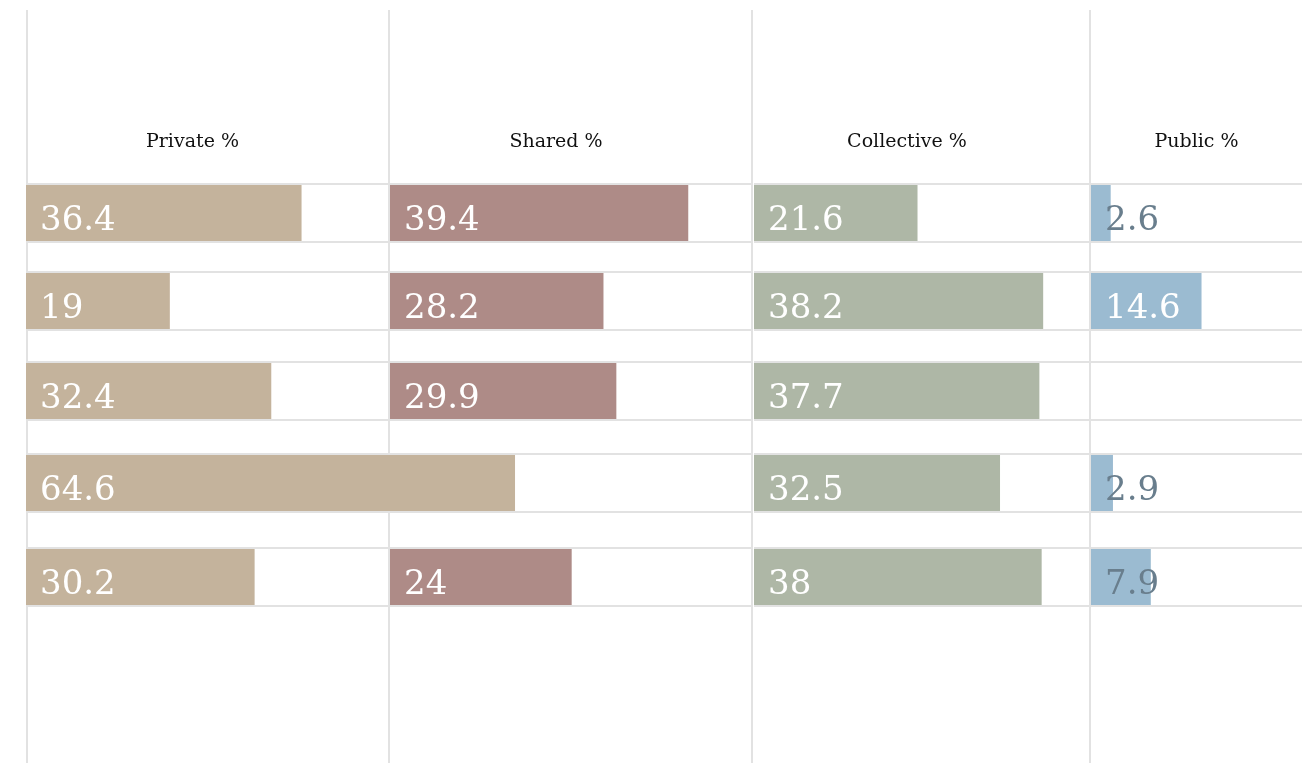  I want to click on data-label: 30.2, so click(78, 582).